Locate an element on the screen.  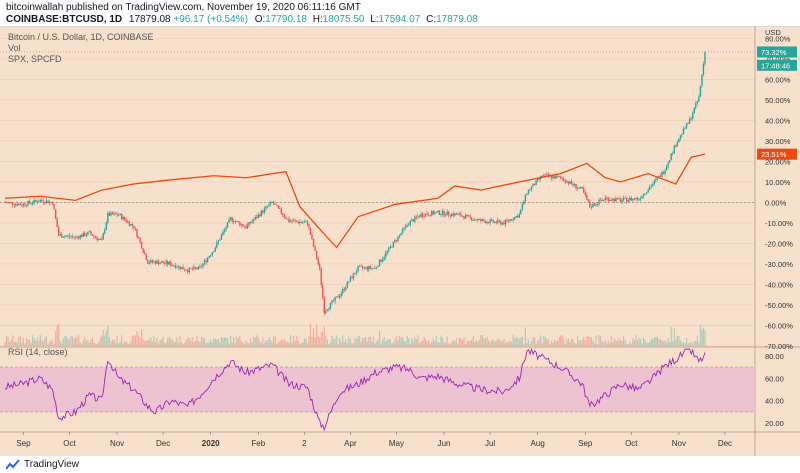
price-scale-label: 60.00% is located at coordinates (778, 79).